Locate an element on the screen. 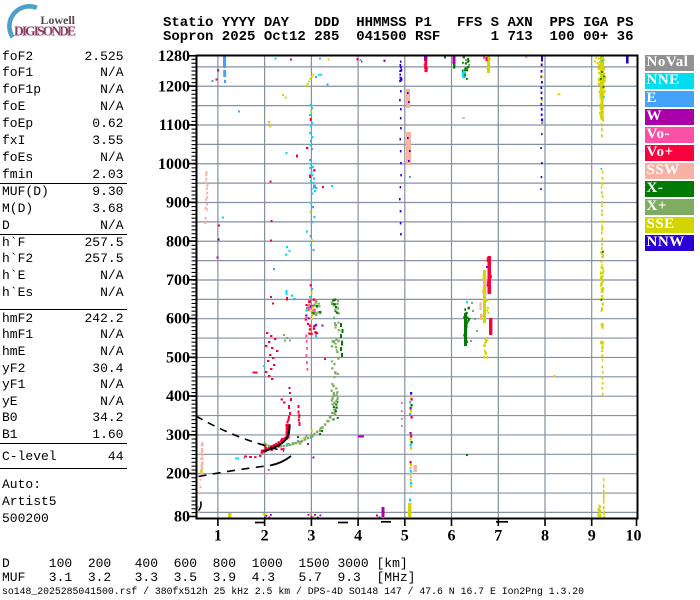 The image size is (700, 600). svg-text: 600 is located at coordinates (178, 319).